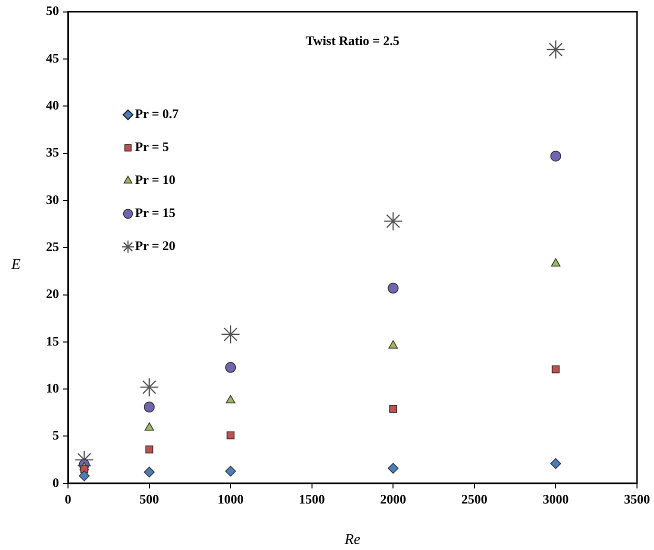 This screenshot has width=654, height=550. I want to click on legend-label: Pr = 5, so click(152, 146).